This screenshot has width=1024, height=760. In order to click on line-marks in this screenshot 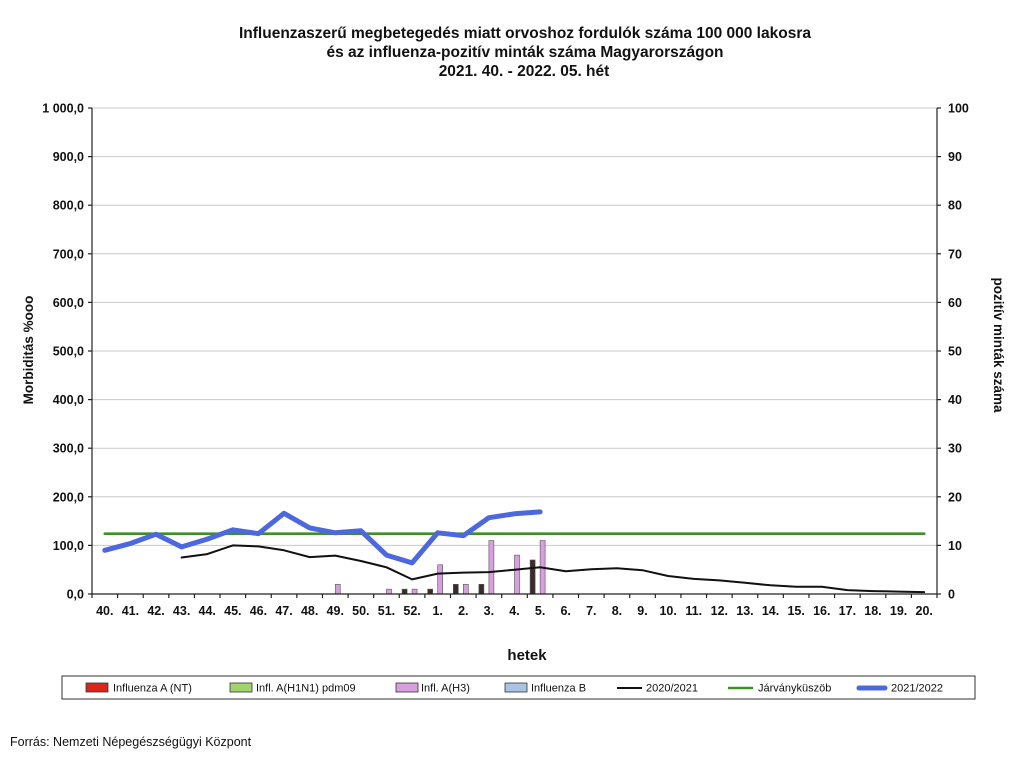, I will do `click(514, 551)`.